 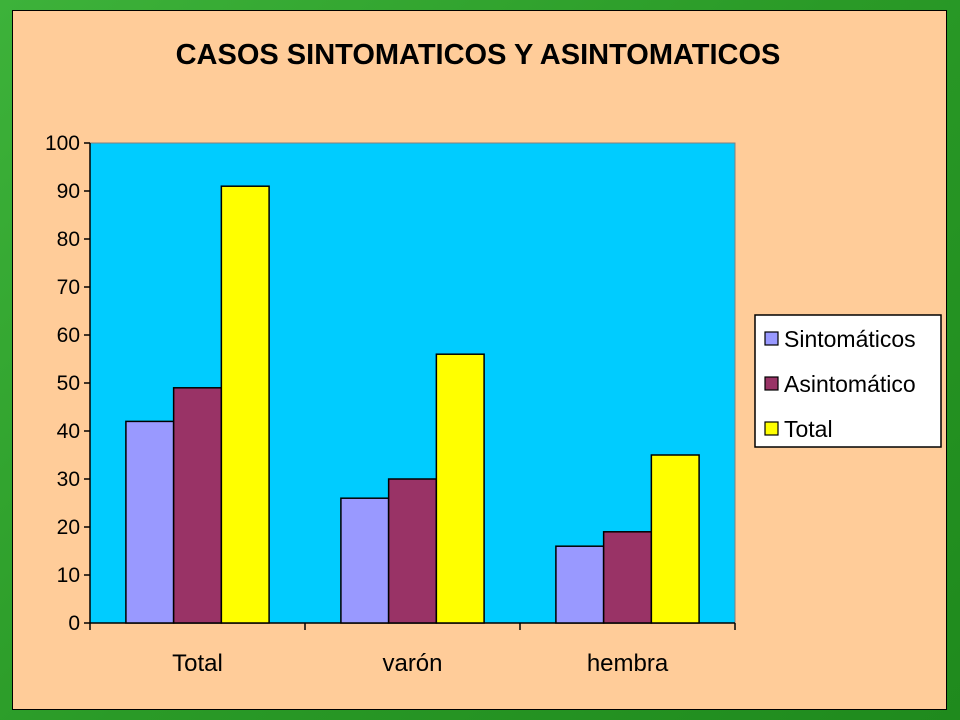 What do you see at coordinates (68, 239) in the screenshot?
I see `y-tick-label: 80` at bounding box center [68, 239].